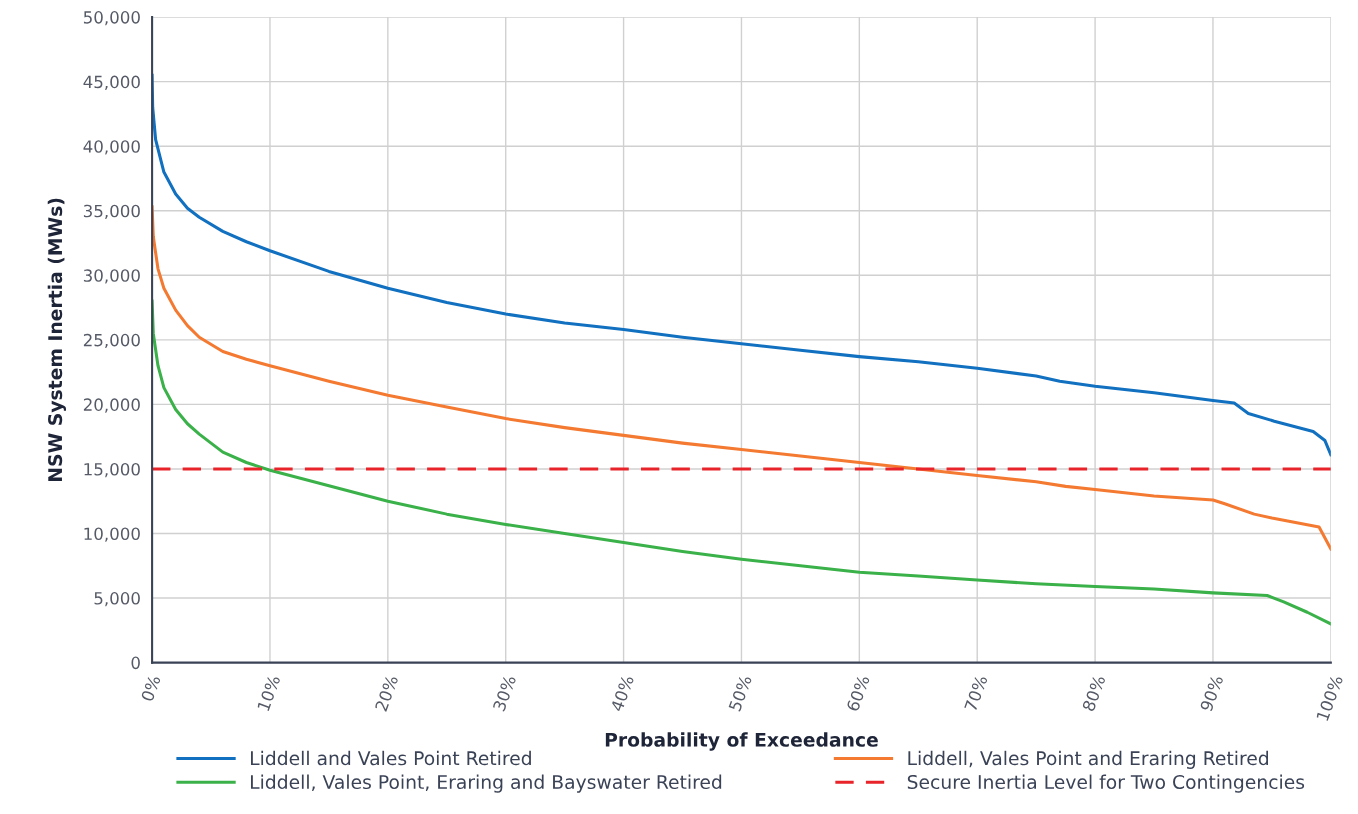 This screenshot has height=814, width=1358. I want to click on y-tick-label: 20,000, so click(111, 405).